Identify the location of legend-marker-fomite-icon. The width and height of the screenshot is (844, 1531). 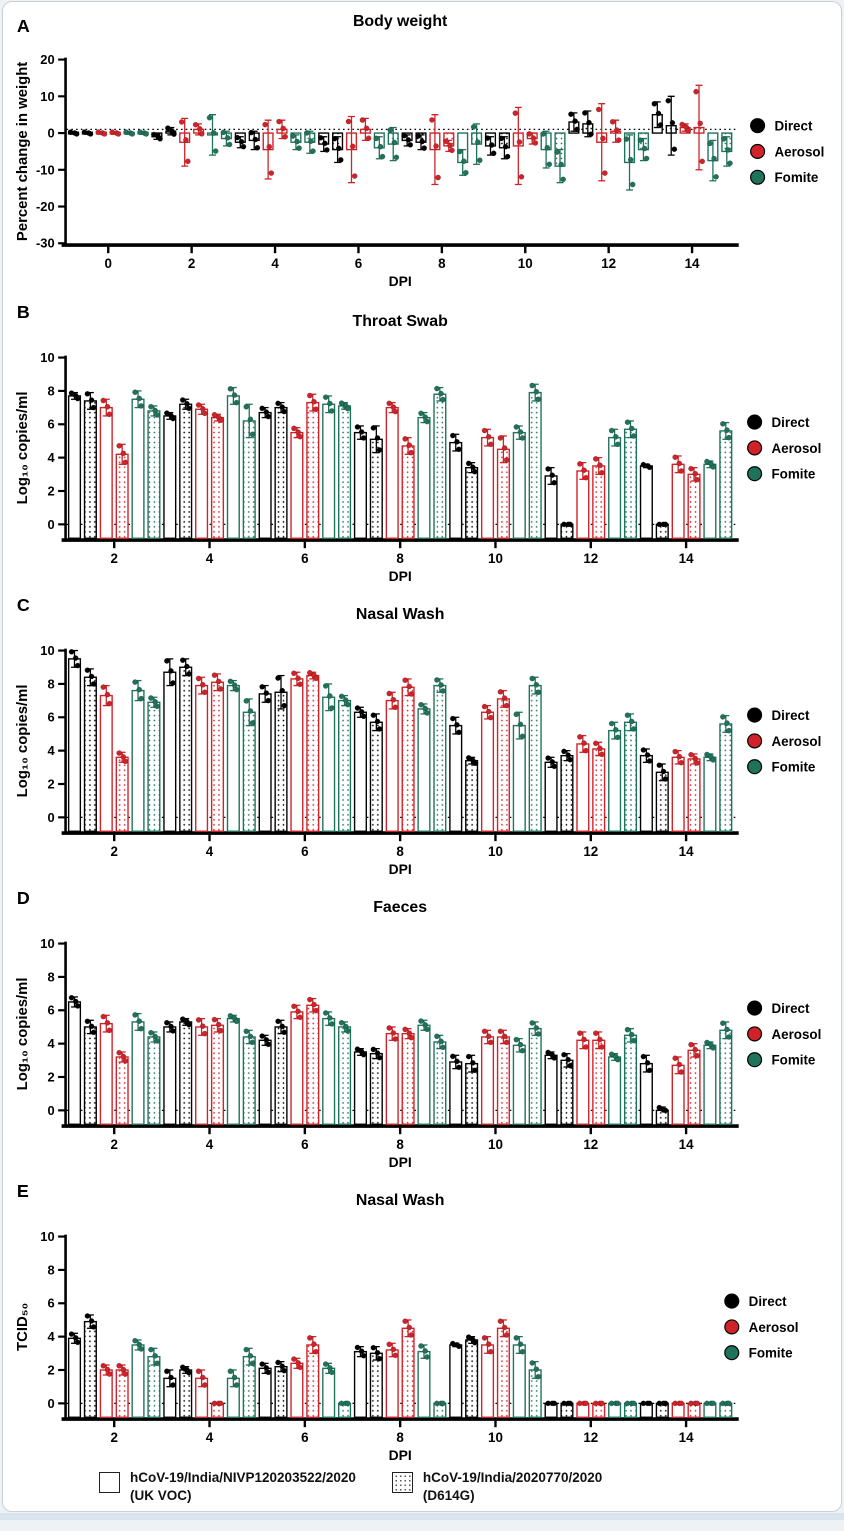
(755, 766).